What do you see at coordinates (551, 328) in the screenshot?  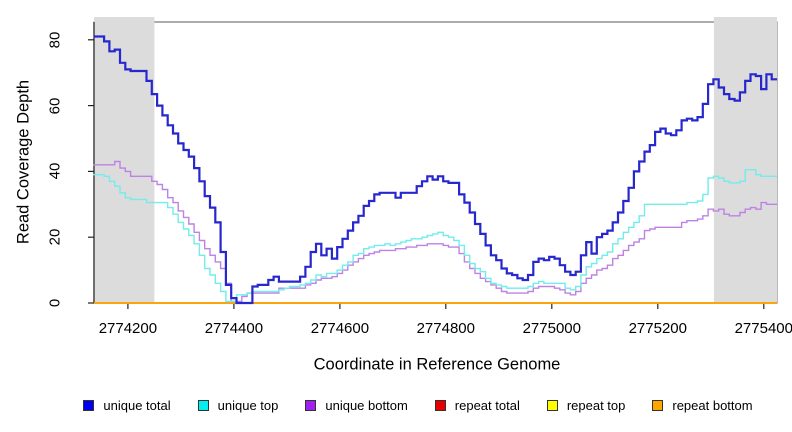 I see `x-tick-label: 2775000` at bounding box center [551, 328].